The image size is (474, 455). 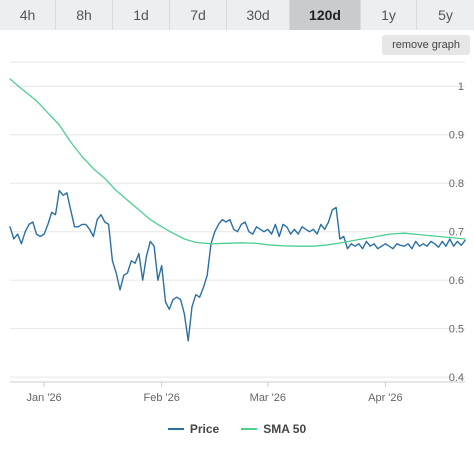 I want to click on range-selector: 4h 8h 1d 7d 30d 120d 1y 5y, so click(x=237, y=15).